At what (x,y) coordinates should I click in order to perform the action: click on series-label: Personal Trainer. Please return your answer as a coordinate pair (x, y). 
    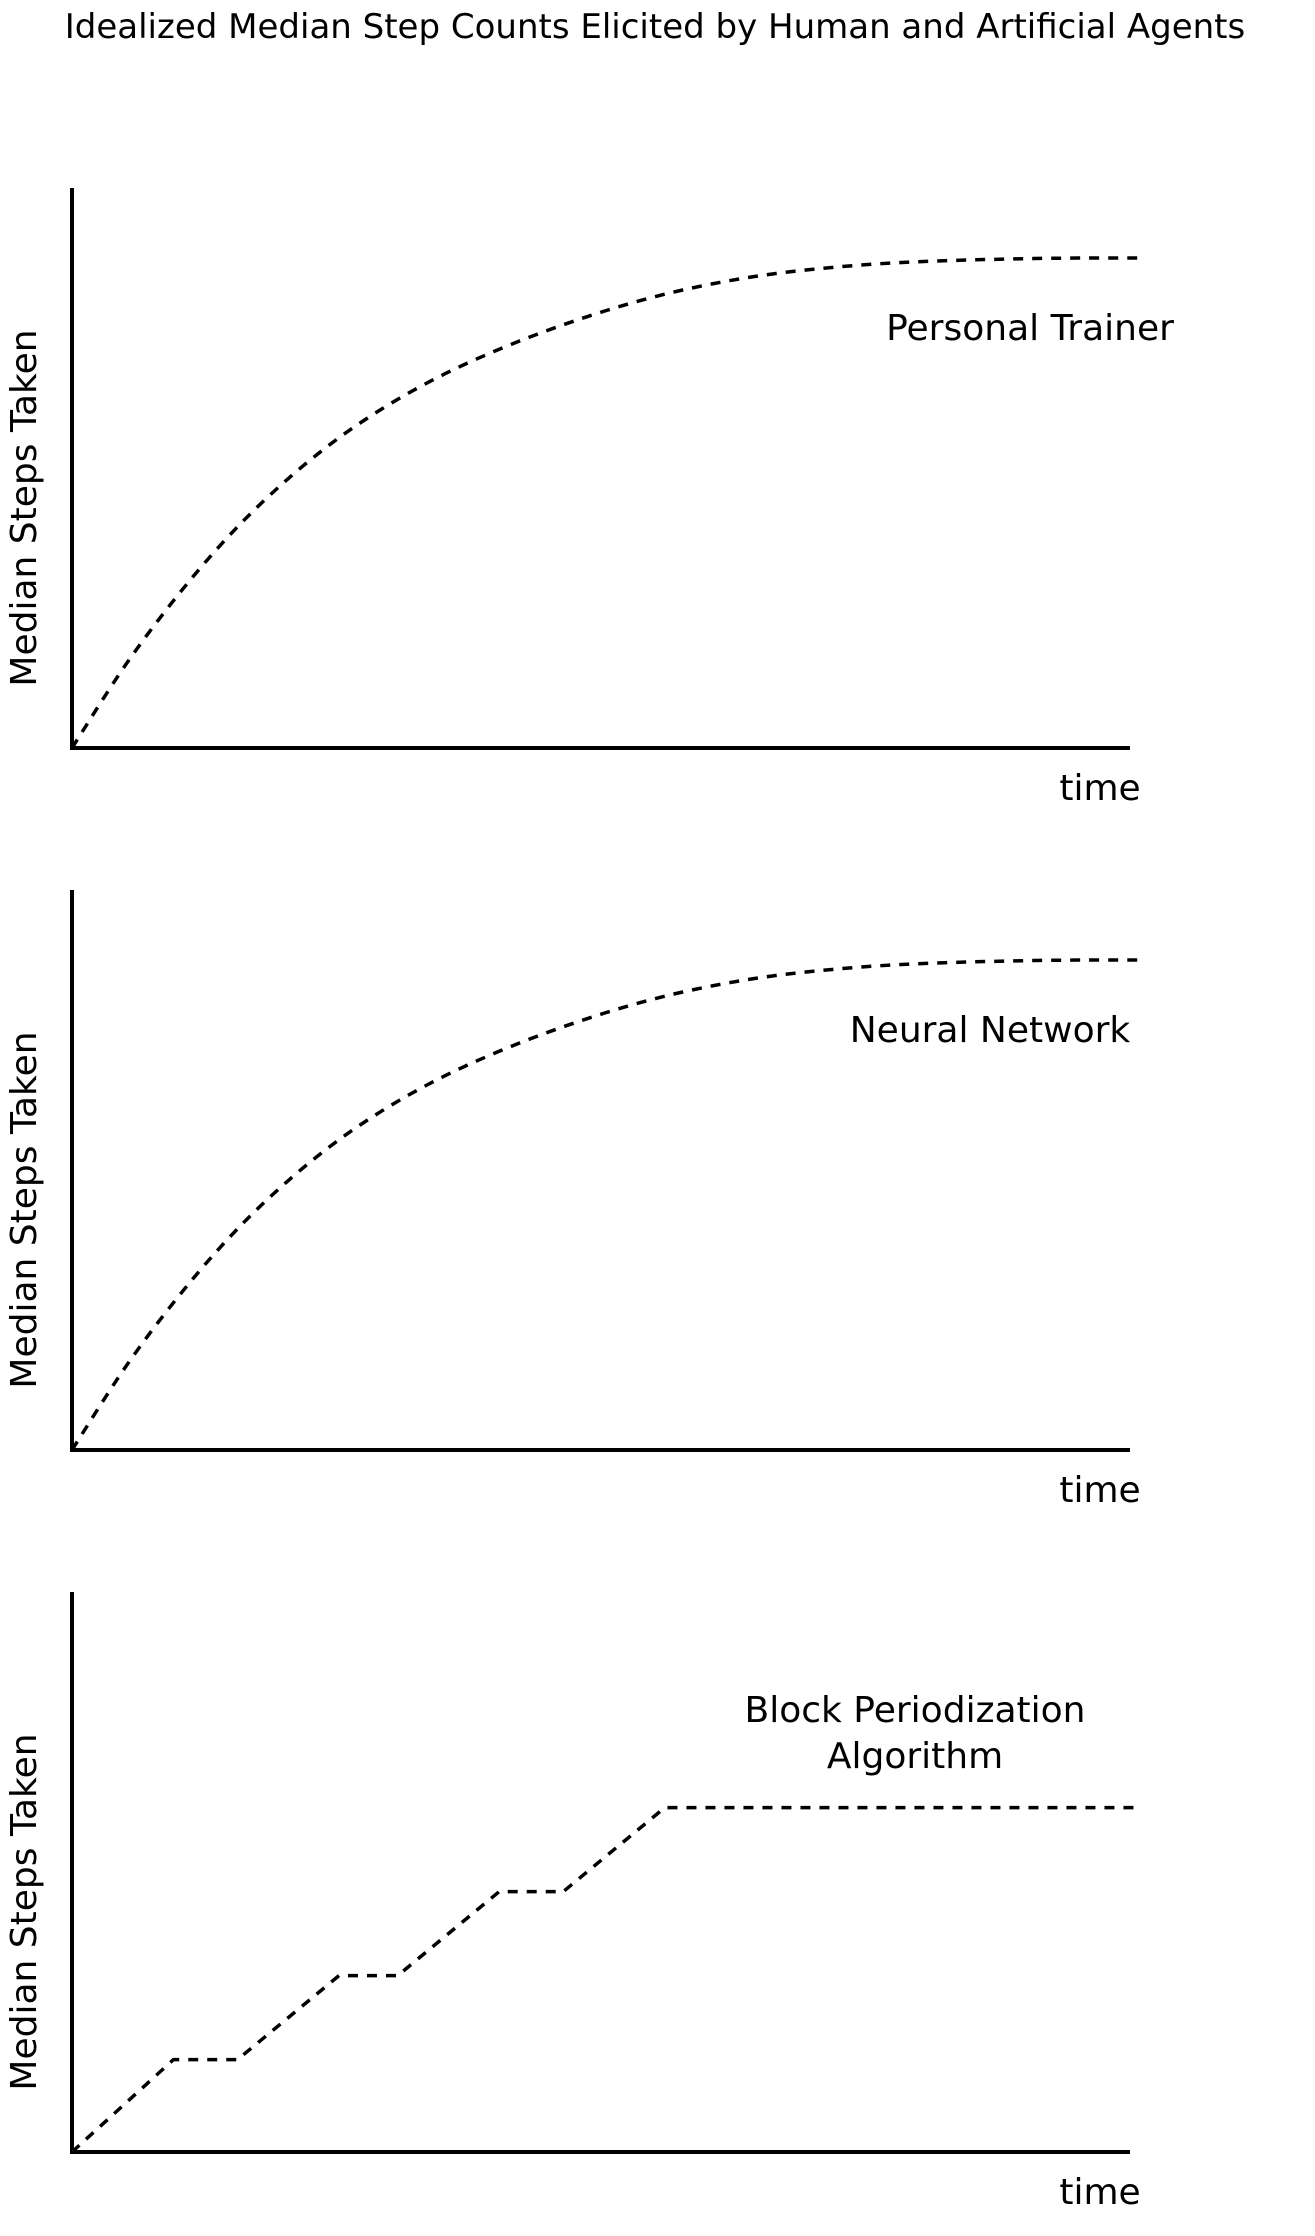
    Looking at the image, I should click on (1030, 328).